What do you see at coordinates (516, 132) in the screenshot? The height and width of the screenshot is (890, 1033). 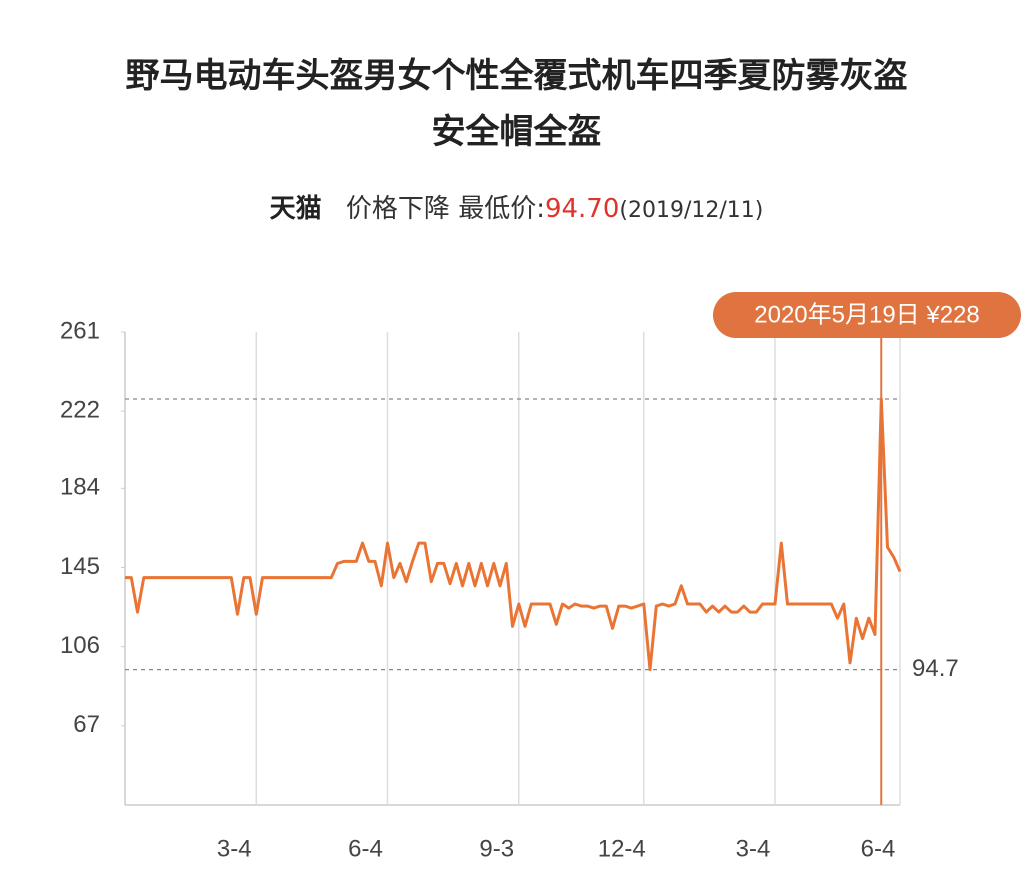 I see `title-line: 安全帽全盔` at bounding box center [516, 132].